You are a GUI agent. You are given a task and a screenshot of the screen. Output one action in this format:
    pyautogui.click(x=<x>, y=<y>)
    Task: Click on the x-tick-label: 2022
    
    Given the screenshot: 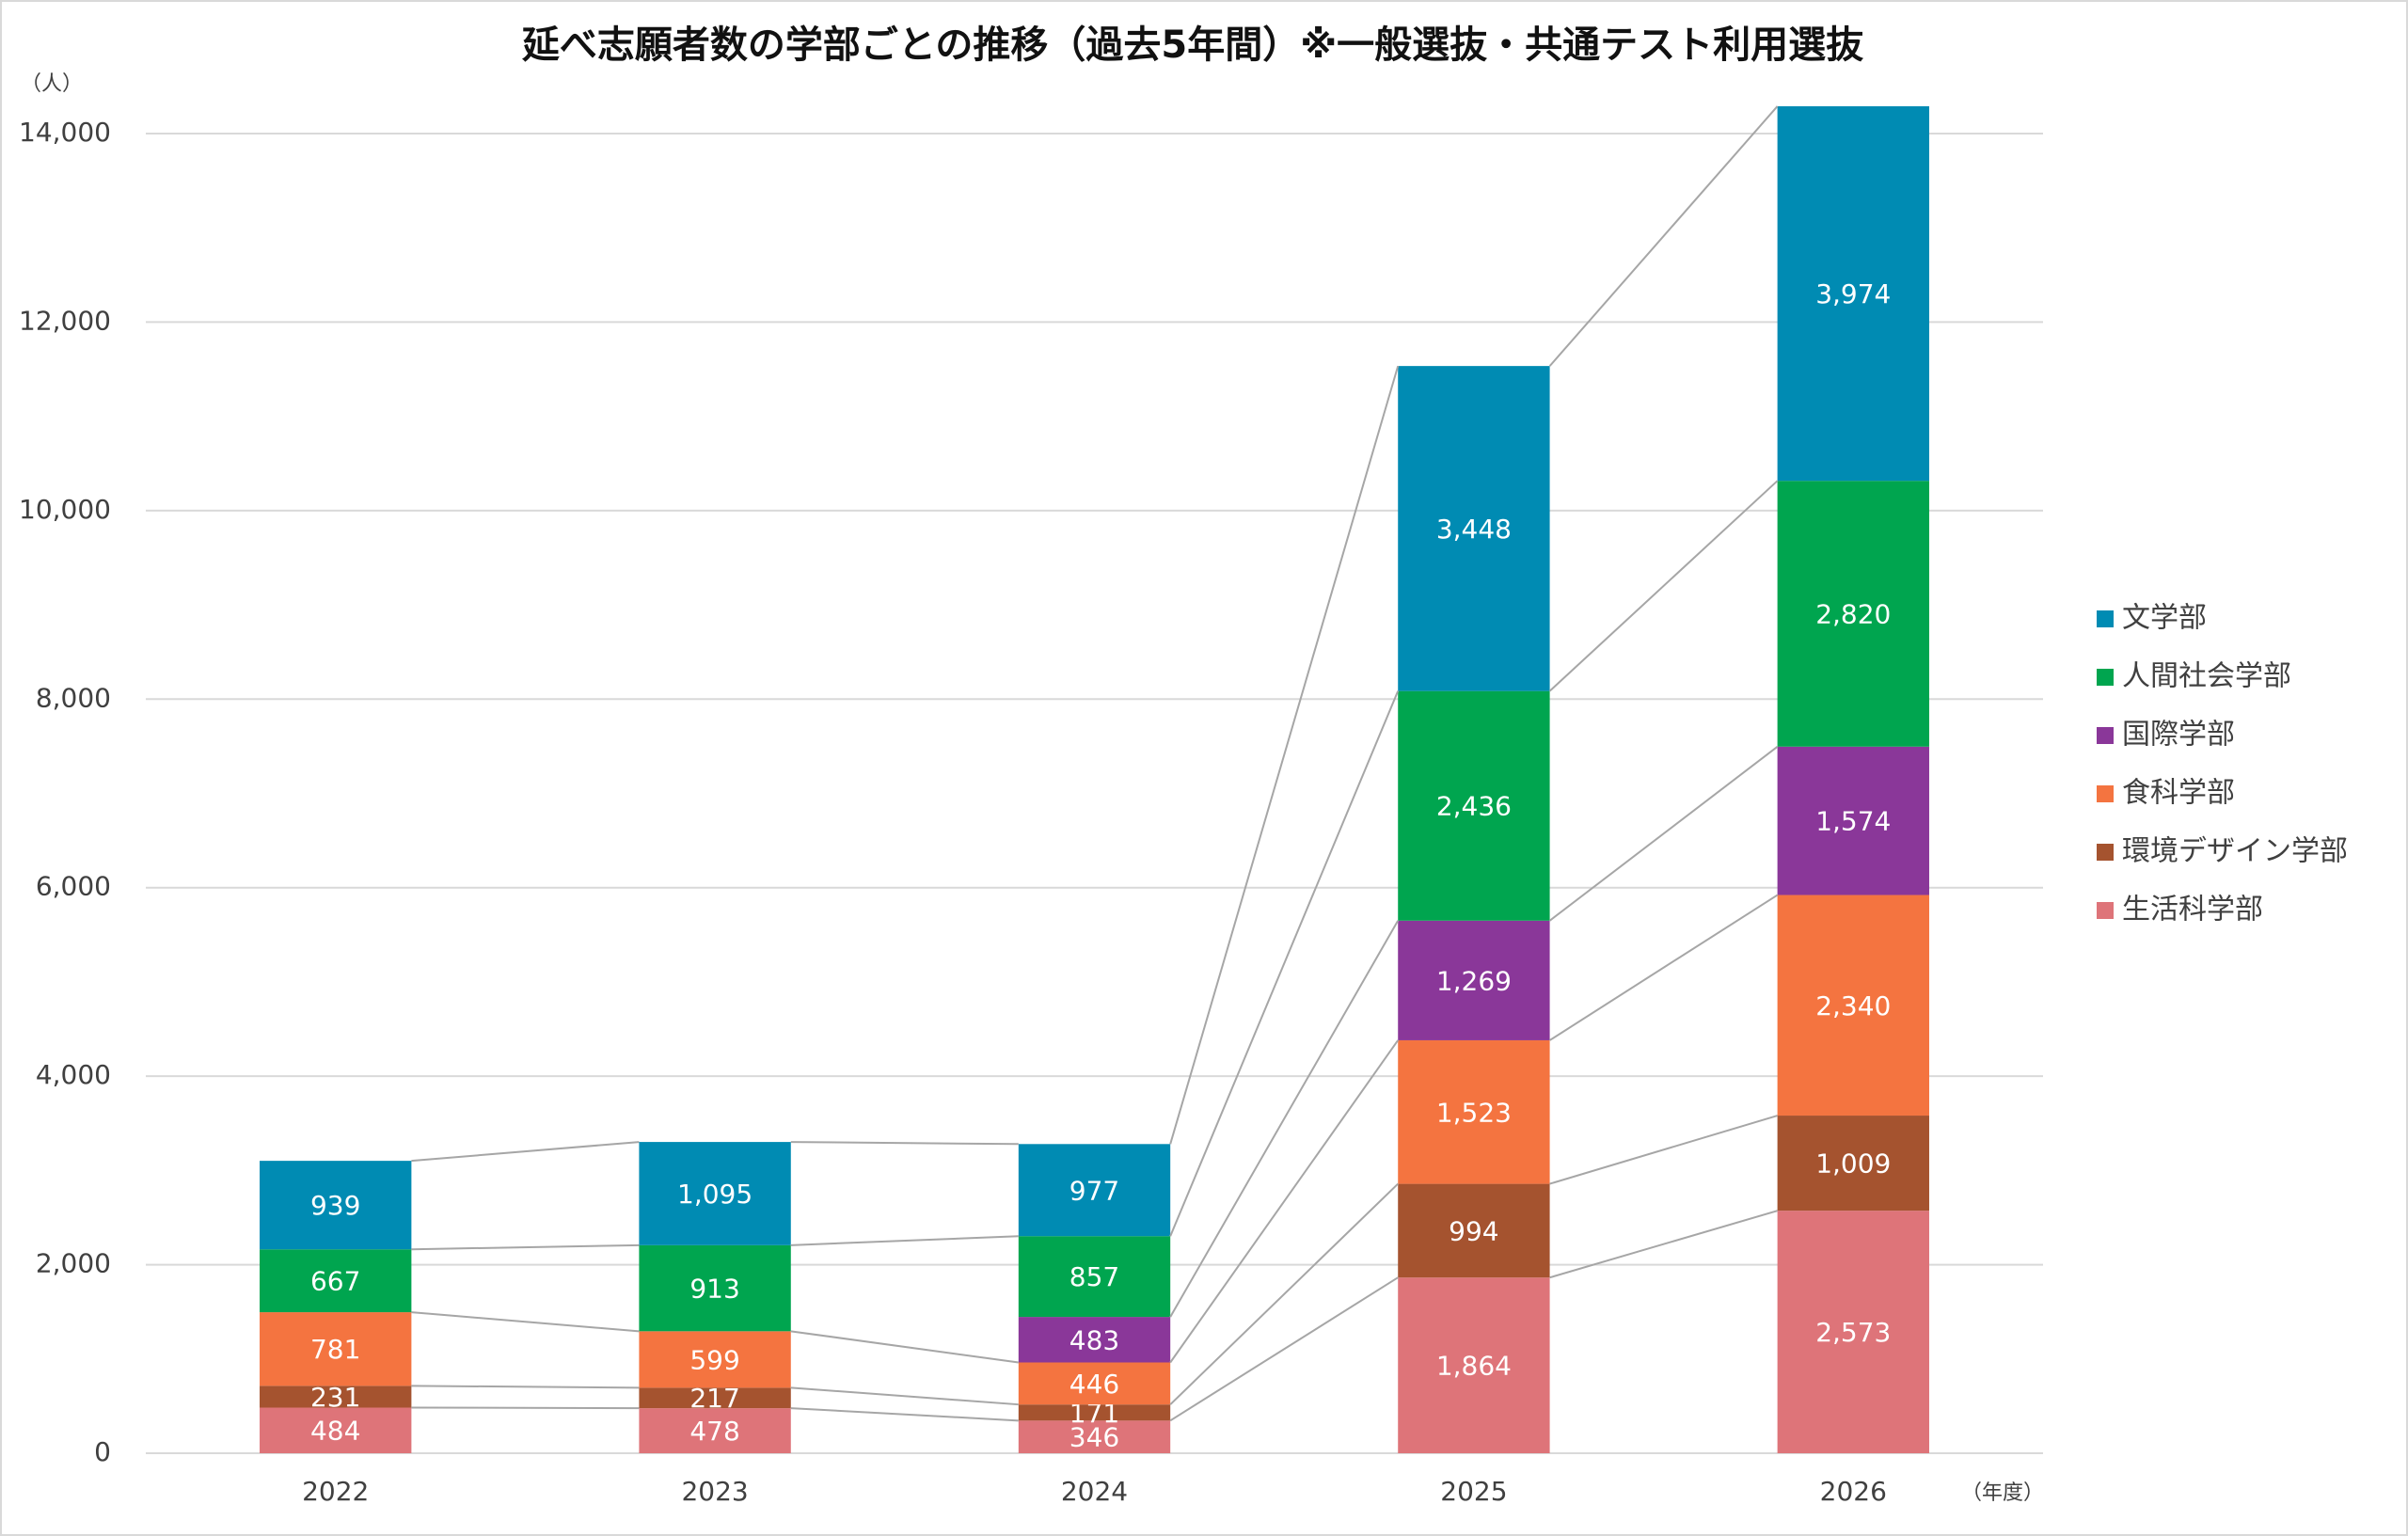 What is the action you would take?
    pyautogui.click(x=336, y=1492)
    